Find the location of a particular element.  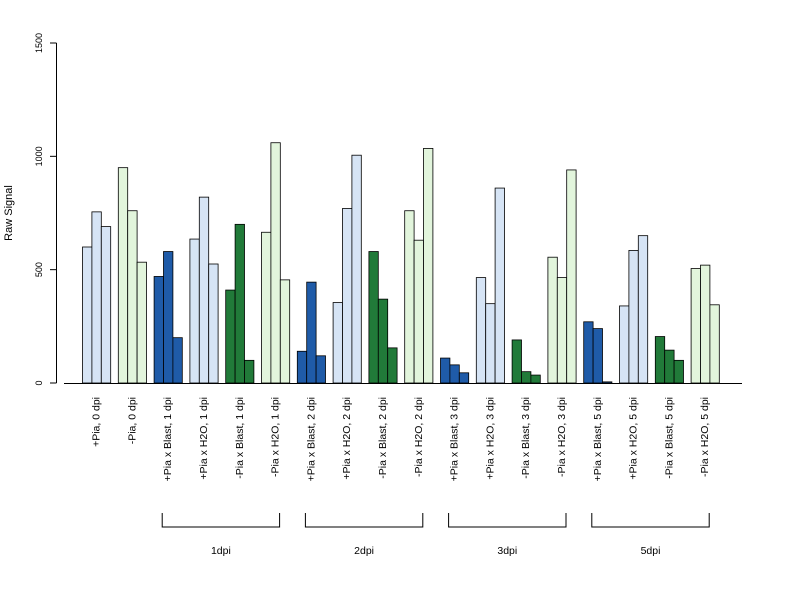

x-tick-label: -Pia x Blast, 5 dpi is located at coordinates (669, 438).